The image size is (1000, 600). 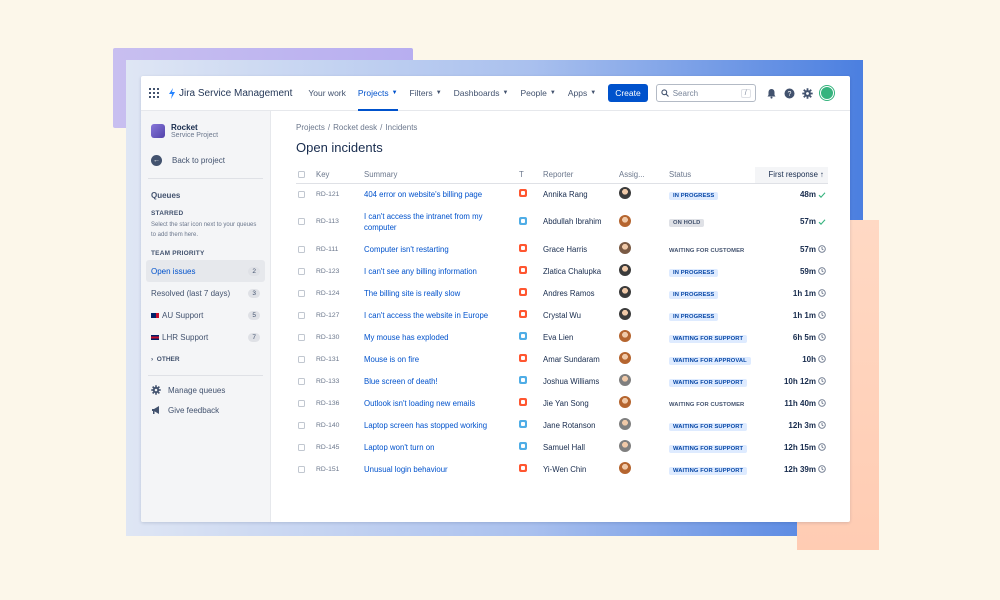 What do you see at coordinates (771, 93) in the screenshot?
I see `notifications-bell-icon` at bounding box center [771, 93].